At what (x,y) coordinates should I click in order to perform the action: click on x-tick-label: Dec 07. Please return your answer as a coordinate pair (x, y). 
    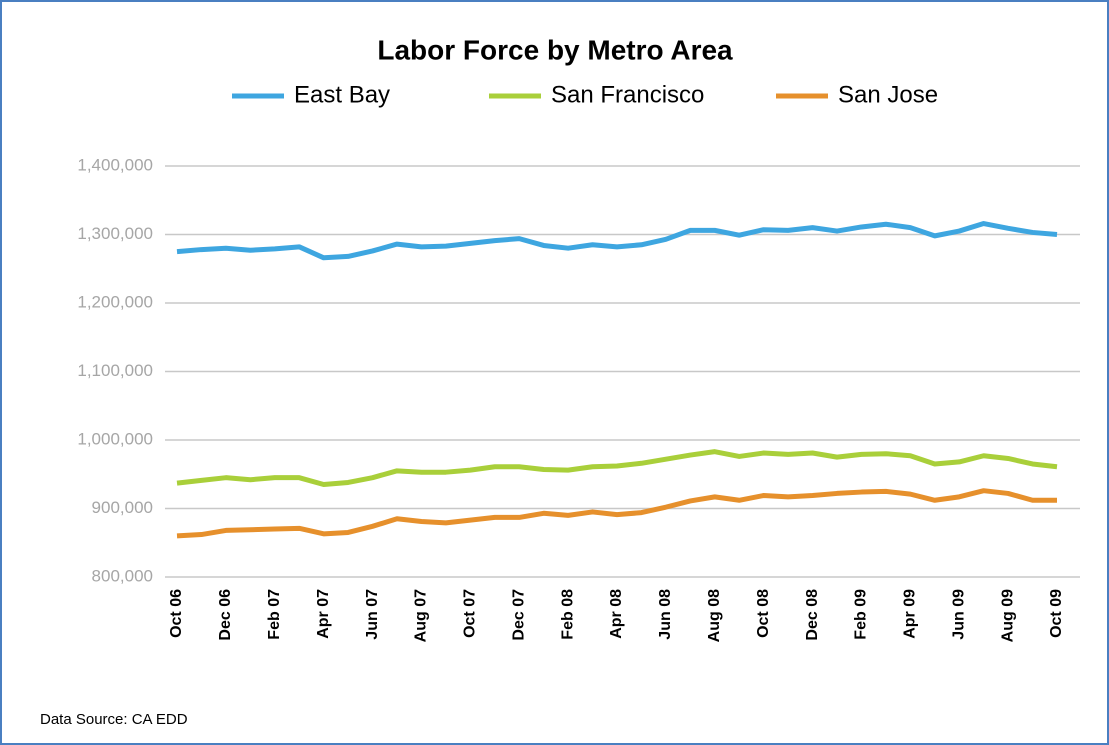
    Looking at the image, I should click on (518, 615).